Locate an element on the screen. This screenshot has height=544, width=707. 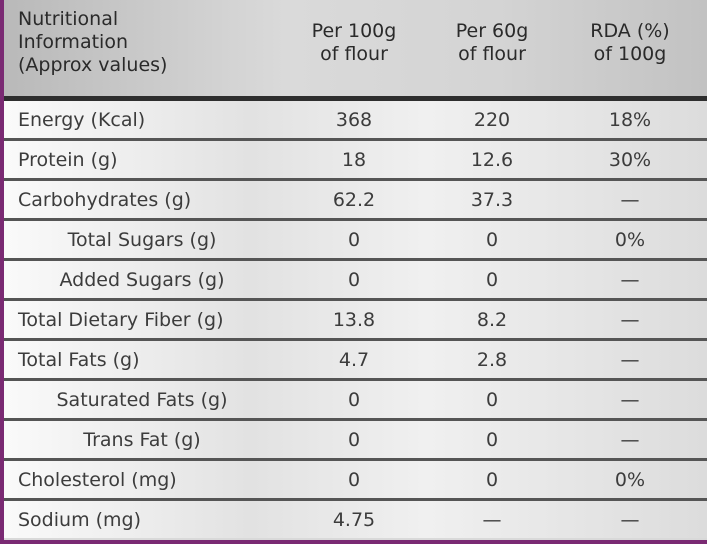
rda-value: 30% is located at coordinates (630, 160).